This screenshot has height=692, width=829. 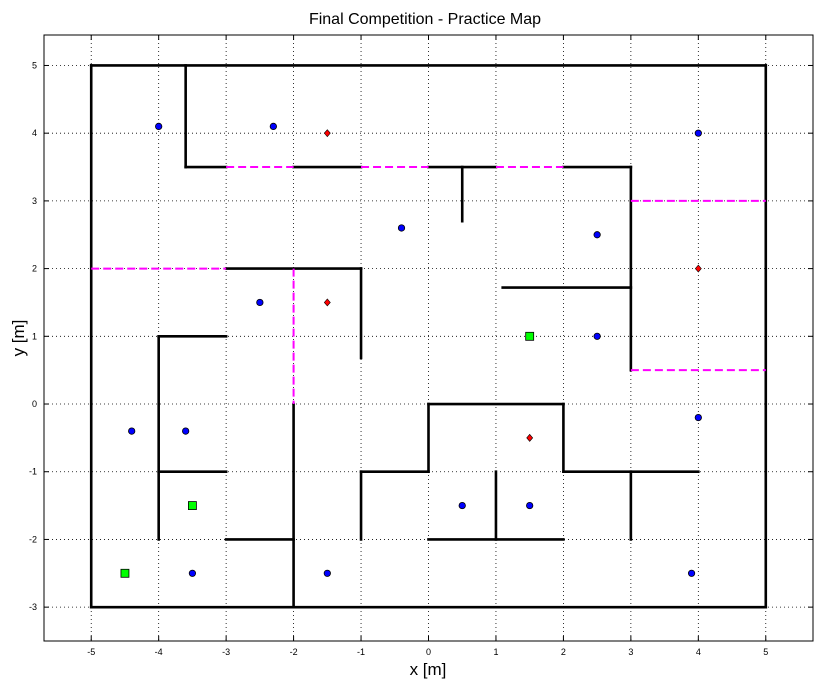 I want to click on y-tick-label: -2, so click(x=33, y=539).